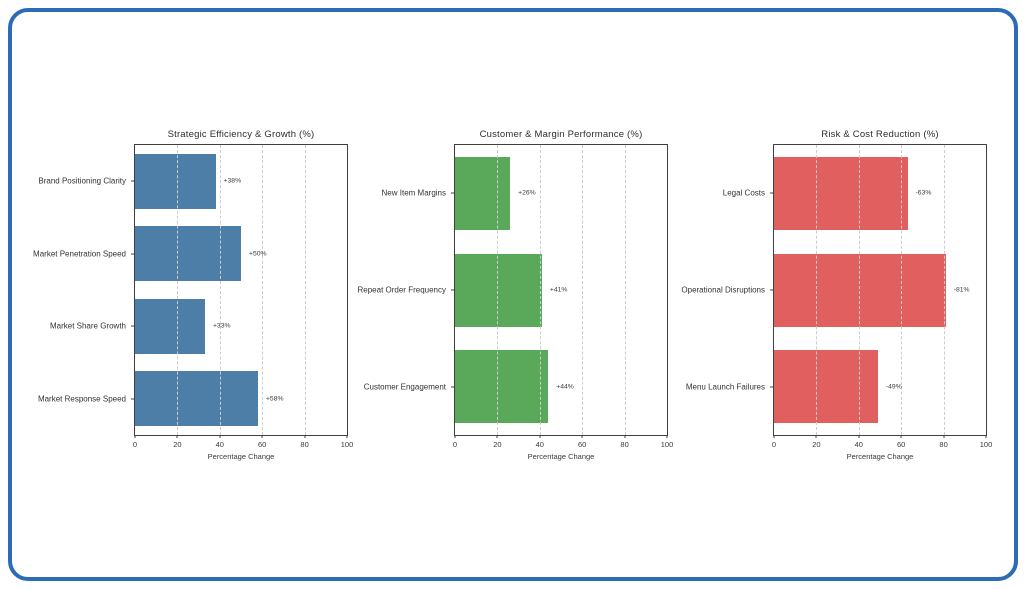 The width and height of the screenshot is (1026, 589). What do you see at coordinates (527, 193) in the screenshot?
I see `bar-value-label: +26%` at bounding box center [527, 193].